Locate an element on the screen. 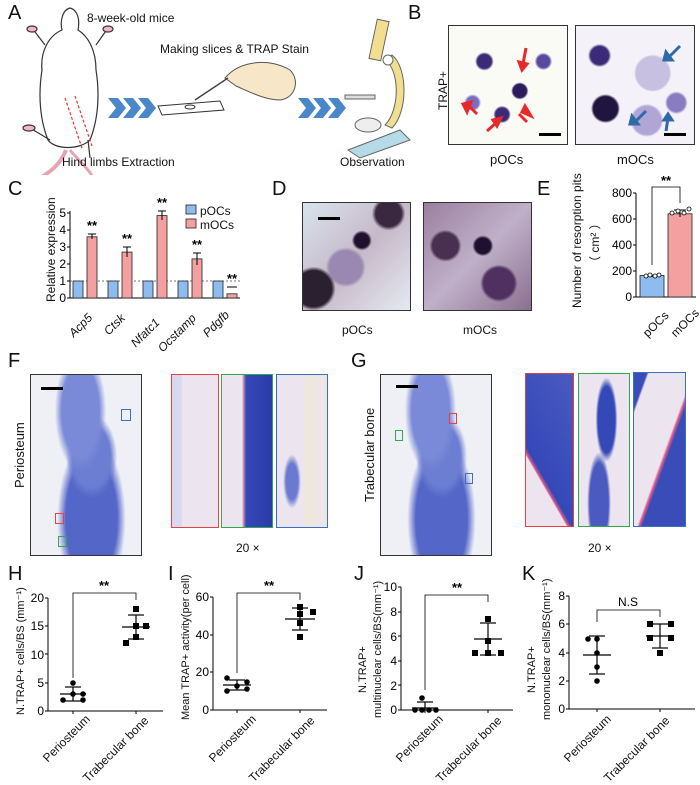 Image resolution: width=700 pixels, height=785 pixels. caption-pocs-b: pOCs is located at coordinates (507, 159).